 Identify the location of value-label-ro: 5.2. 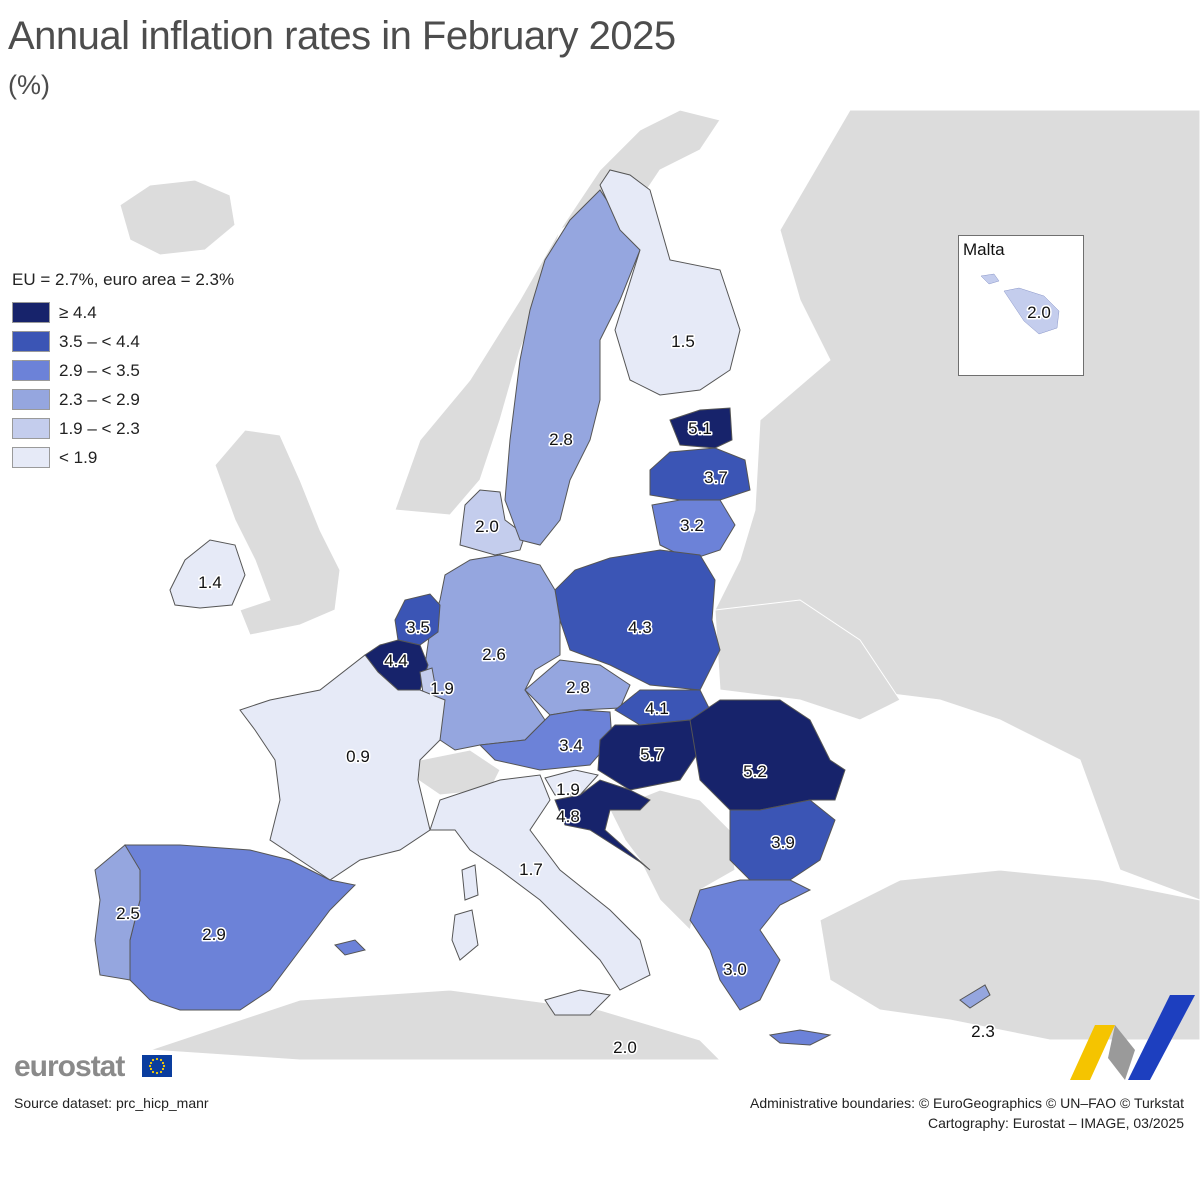
(755, 771).